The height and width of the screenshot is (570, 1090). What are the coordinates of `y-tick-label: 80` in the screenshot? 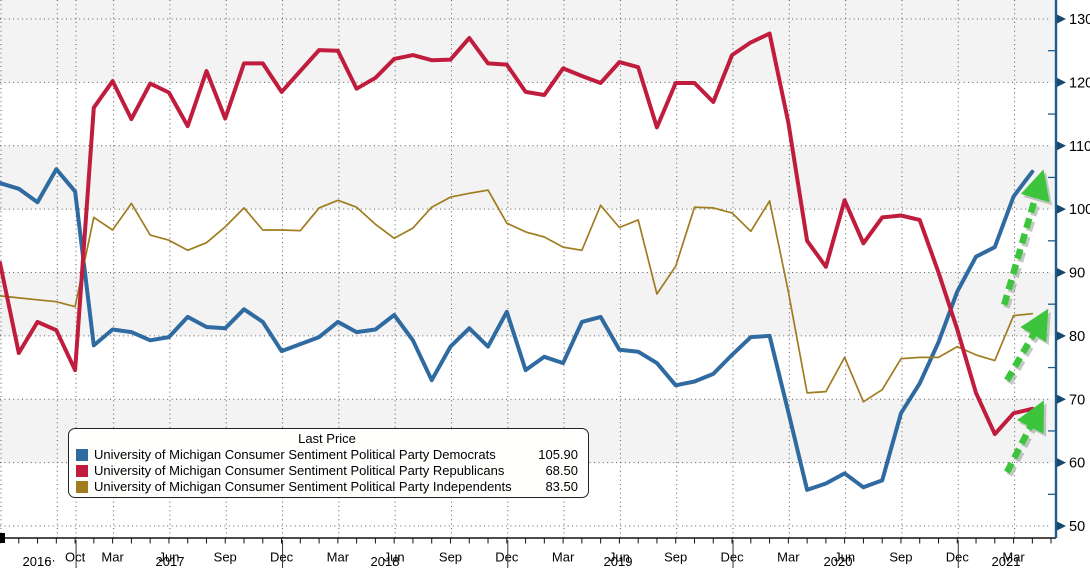 It's located at (1077, 337).